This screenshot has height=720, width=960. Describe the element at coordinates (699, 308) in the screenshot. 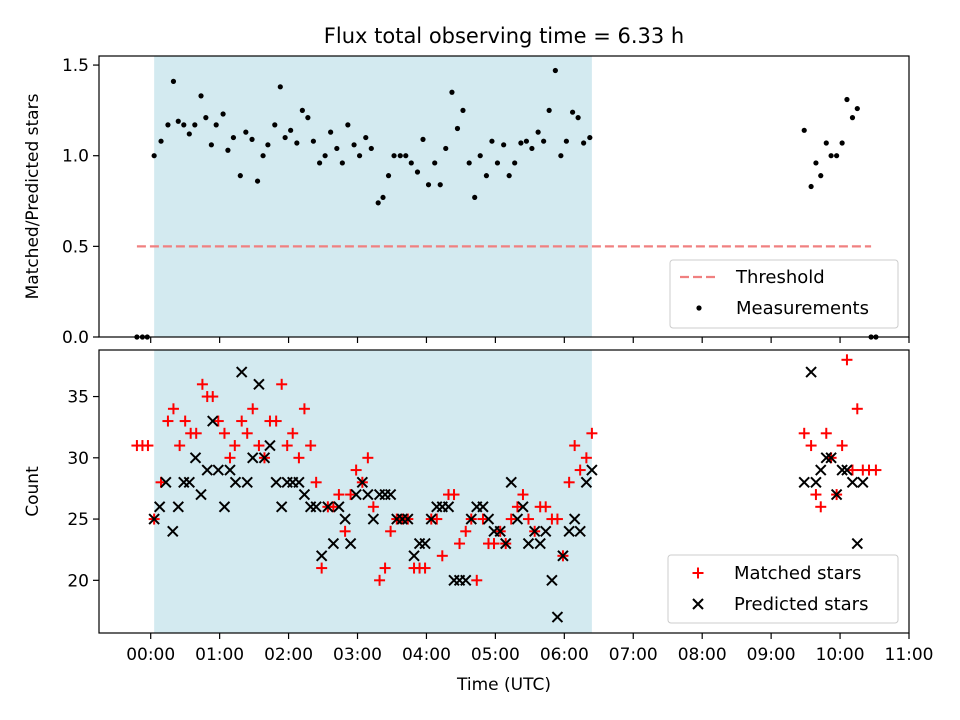

I see `legend-measurements-swatch` at that location.